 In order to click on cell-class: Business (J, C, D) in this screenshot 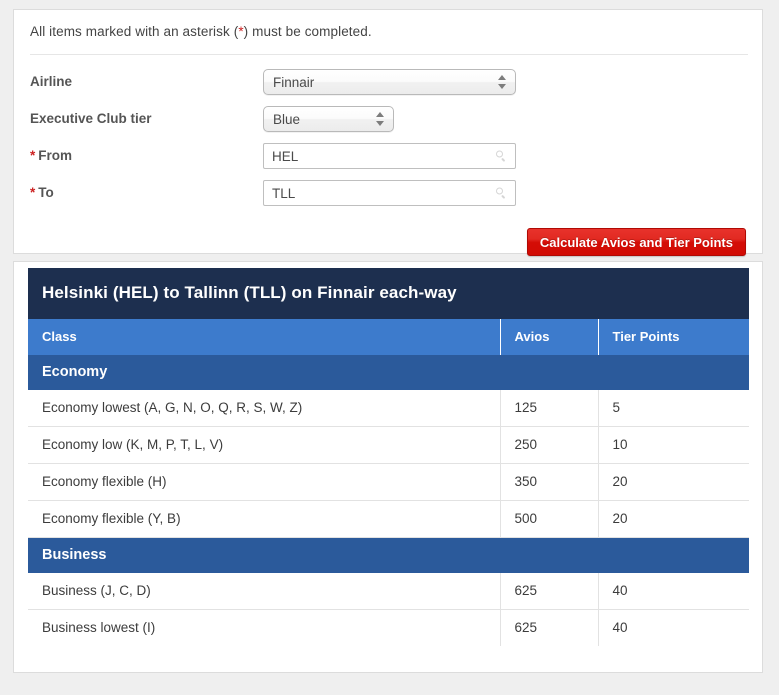, I will do `click(264, 591)`.